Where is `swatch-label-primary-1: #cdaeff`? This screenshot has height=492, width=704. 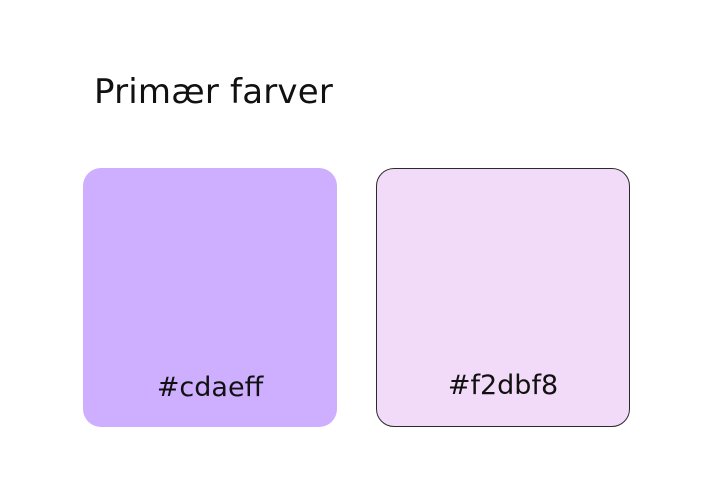
swatch-label-primary-1: #cdaeff is located at coordinates (210, 387).